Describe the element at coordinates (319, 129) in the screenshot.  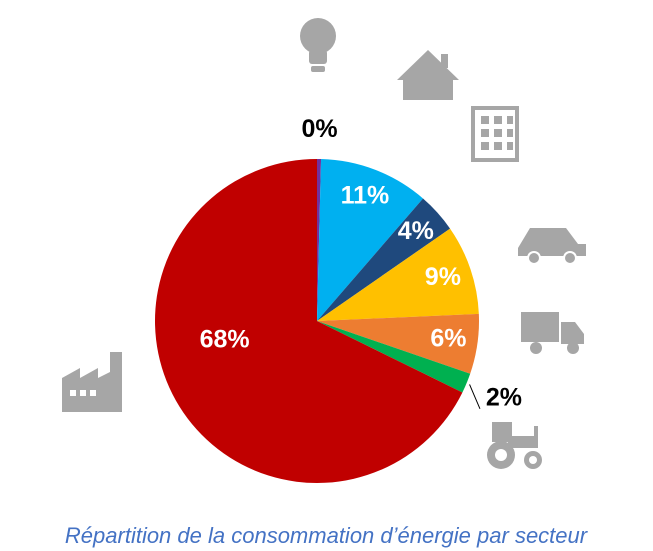
I see `data-label: 0%` at that location.